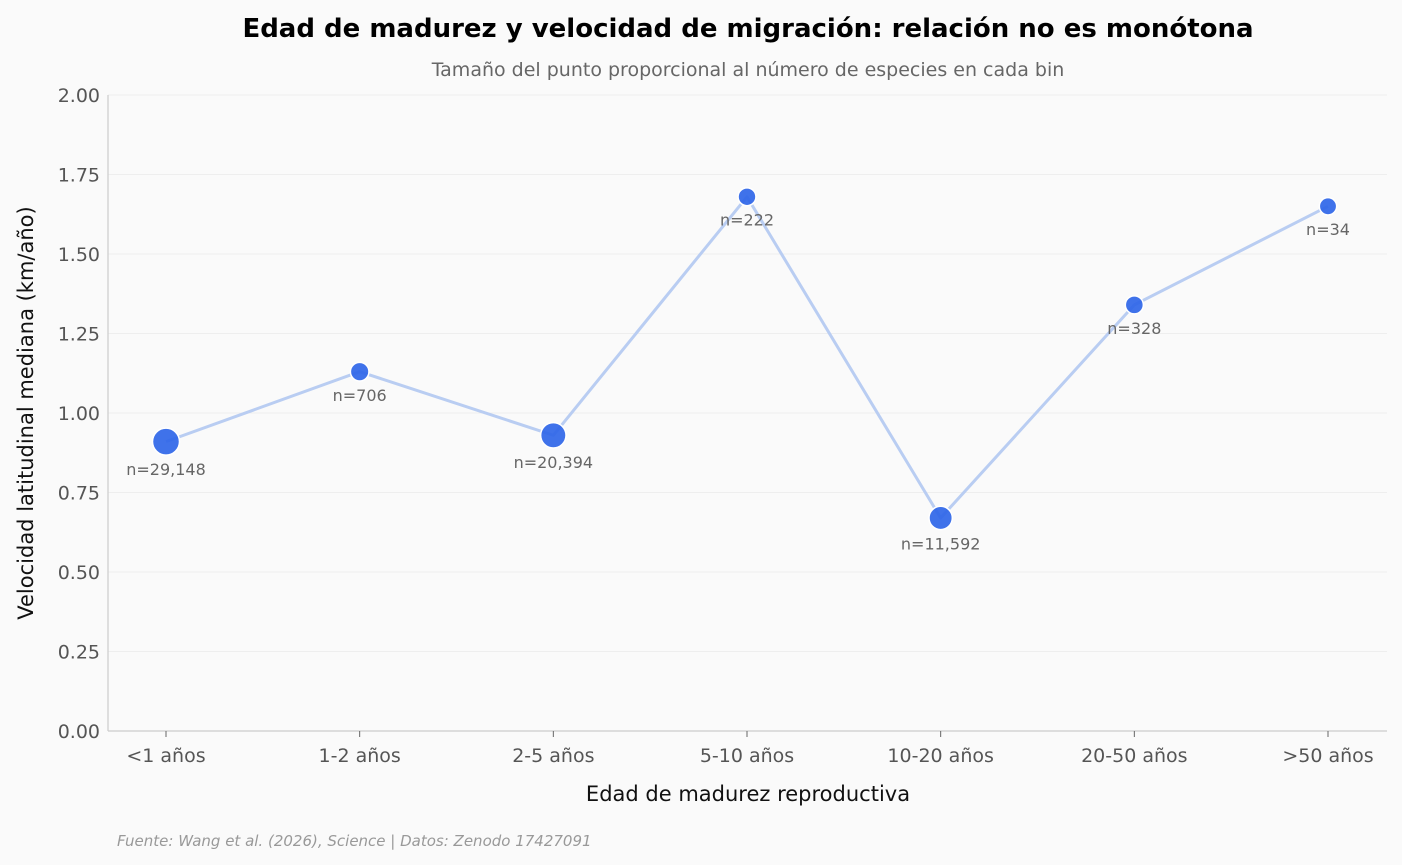 The image size is (1402, 865). Describe the element at coordinates (748, 794) in the screenshot. I see `x-axis-label: Edad de madurez reproductiva` at that location.